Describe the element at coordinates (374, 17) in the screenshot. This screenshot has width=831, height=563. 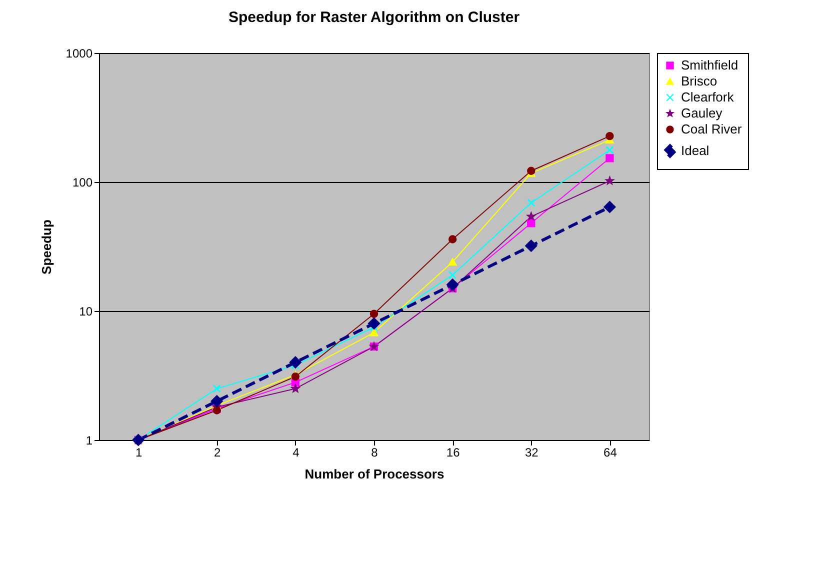
I see `chart-title: Speedup for Raster Algorithm on Cluster` at that location.